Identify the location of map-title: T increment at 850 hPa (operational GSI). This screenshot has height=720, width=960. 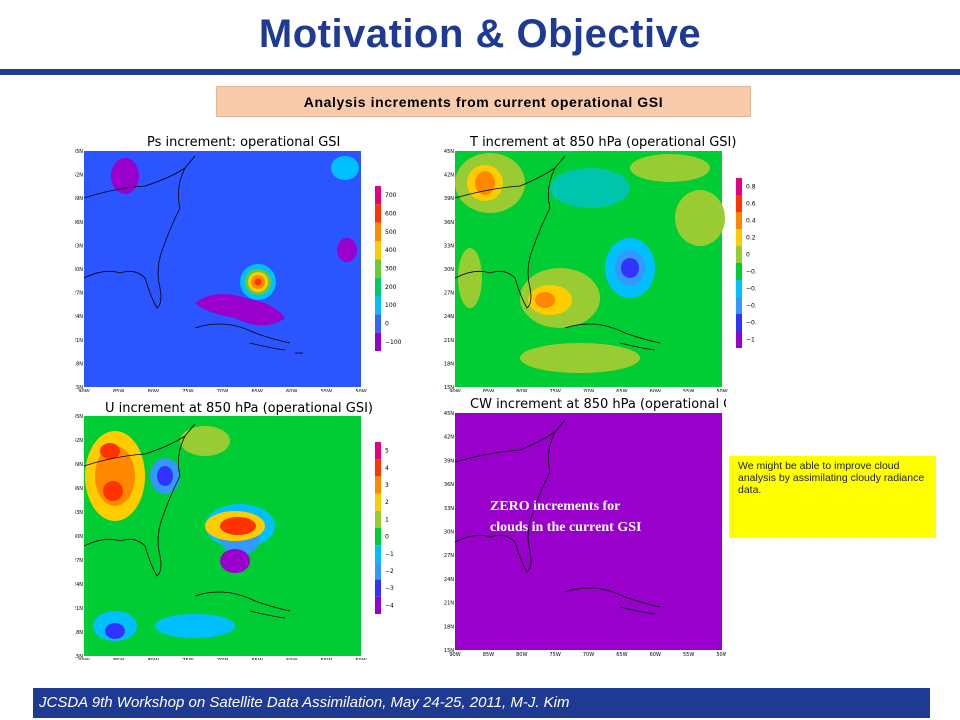
(602, 142).